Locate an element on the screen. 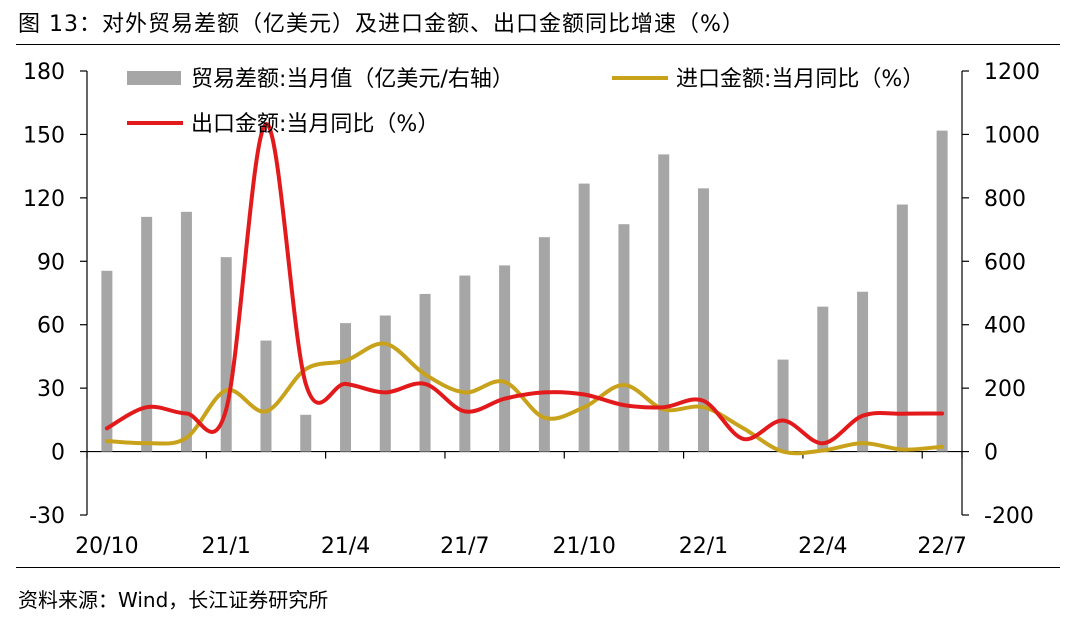  x-tick-label: 21/4 is located at coordinates (345, 546).